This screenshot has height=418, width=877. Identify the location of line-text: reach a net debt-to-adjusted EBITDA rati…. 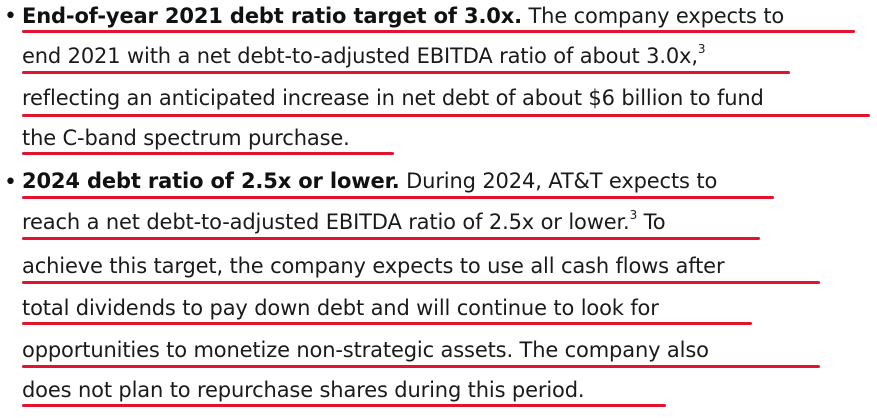
(326, 222).